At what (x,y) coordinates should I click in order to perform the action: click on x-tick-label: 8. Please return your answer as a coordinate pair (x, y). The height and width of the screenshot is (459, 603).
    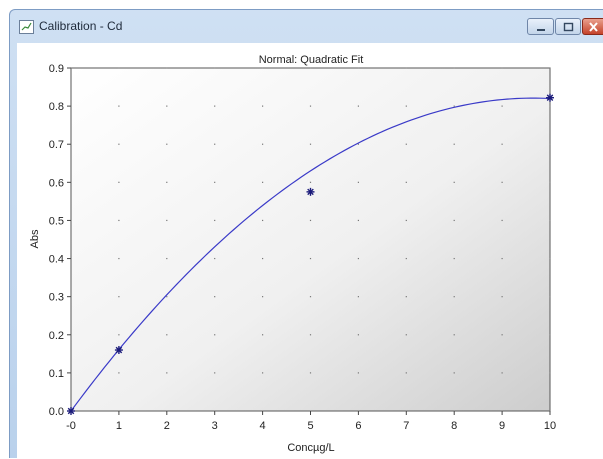
    Looking at the image, I should click on (454, 426).